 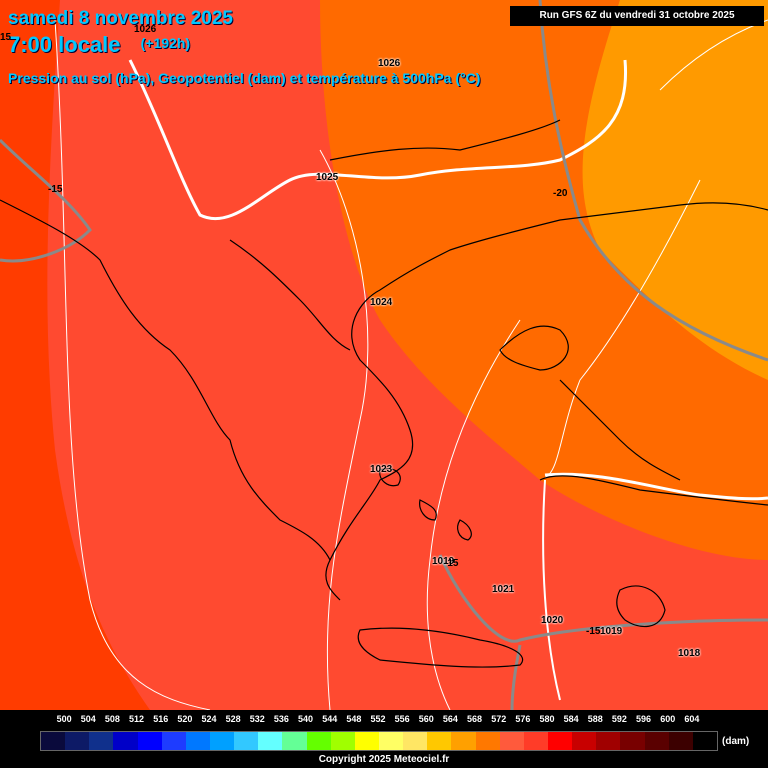 What do you see at coordinates (46, 200) in the screenshot?
I see `isotherm-west` at bounding box center [46, 200].